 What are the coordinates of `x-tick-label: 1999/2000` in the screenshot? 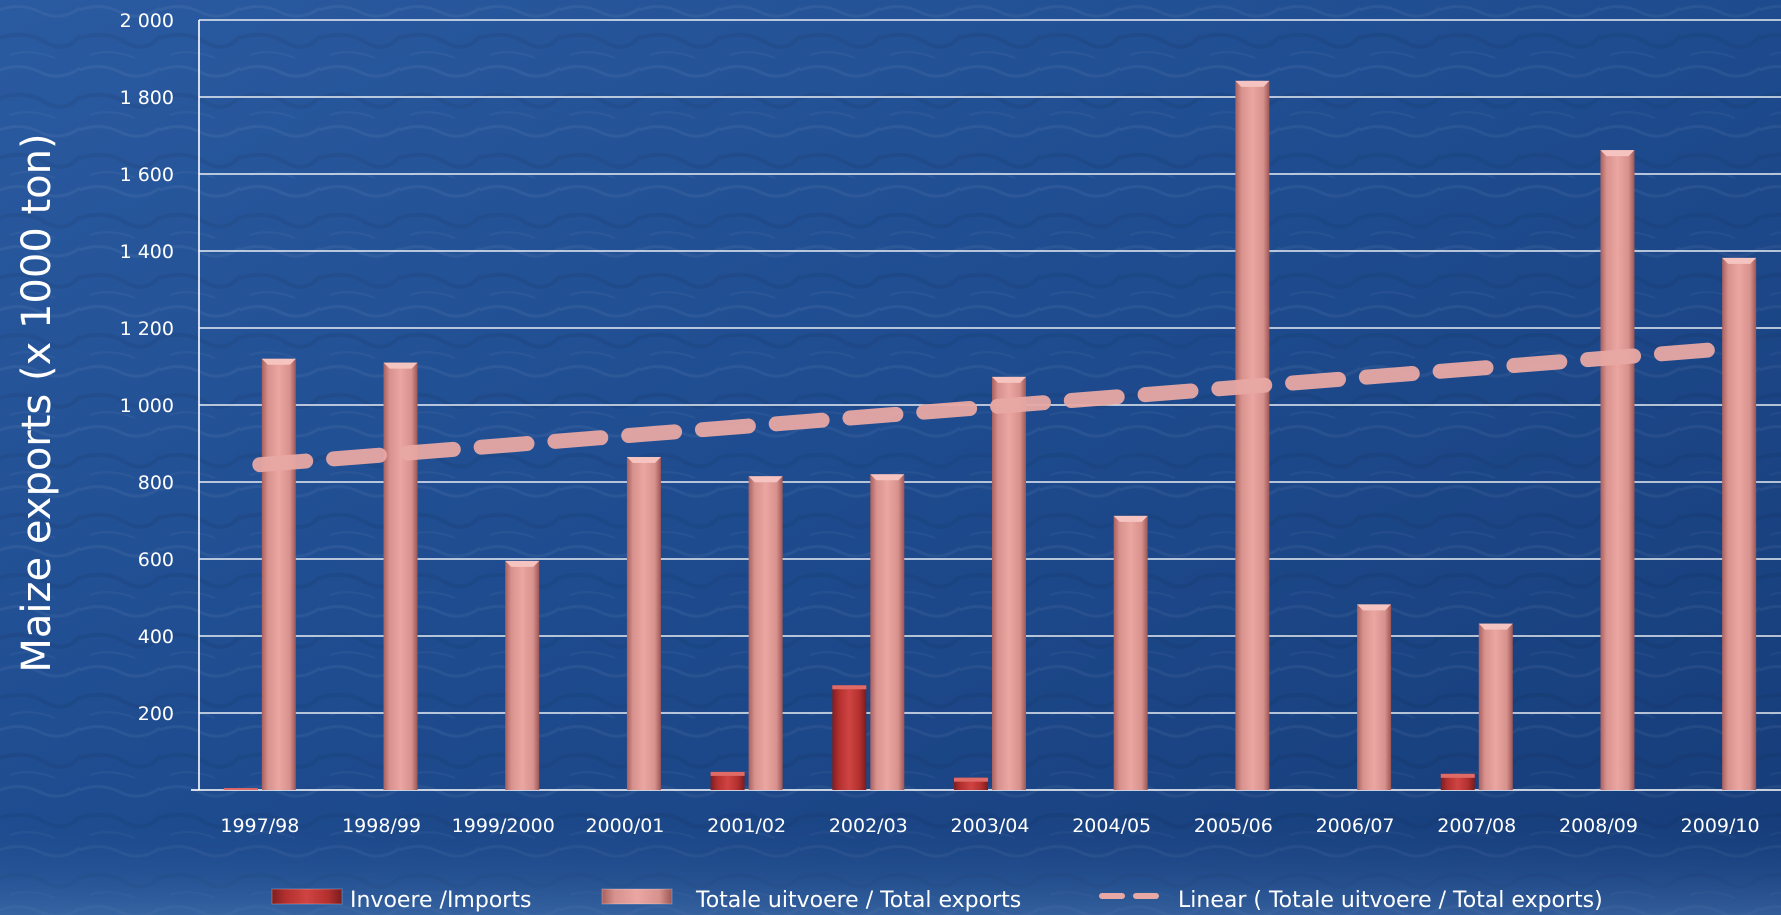 It's located at (503, 826).